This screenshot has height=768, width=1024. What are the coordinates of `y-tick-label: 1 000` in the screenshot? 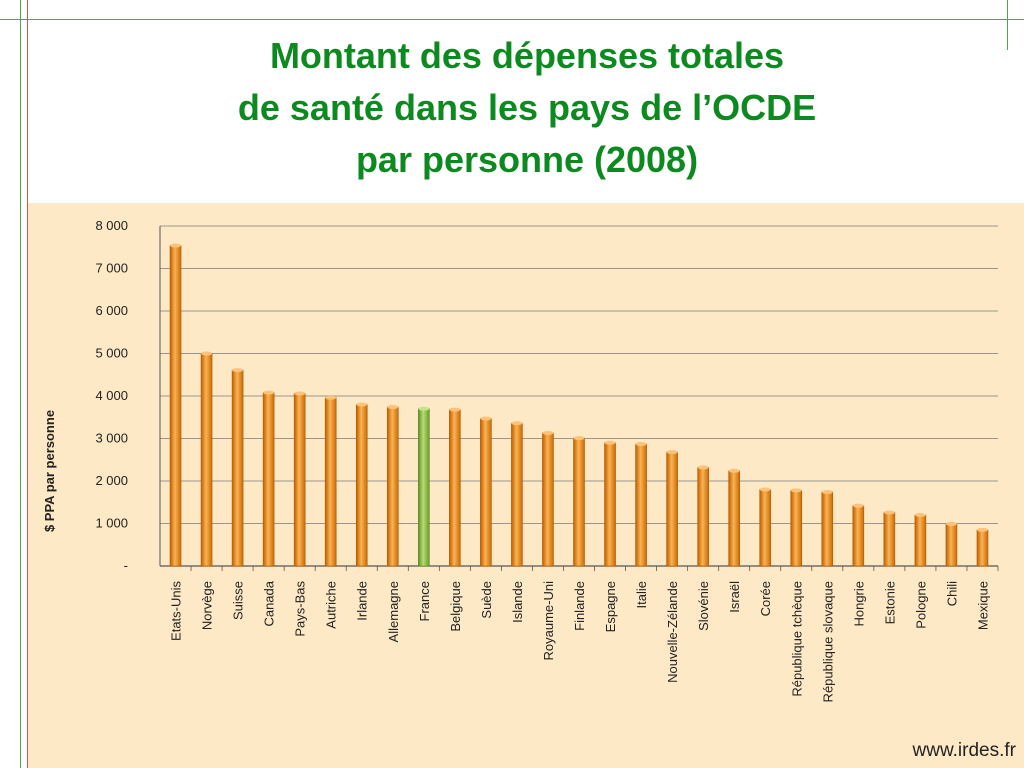 It's located at (111, 523).